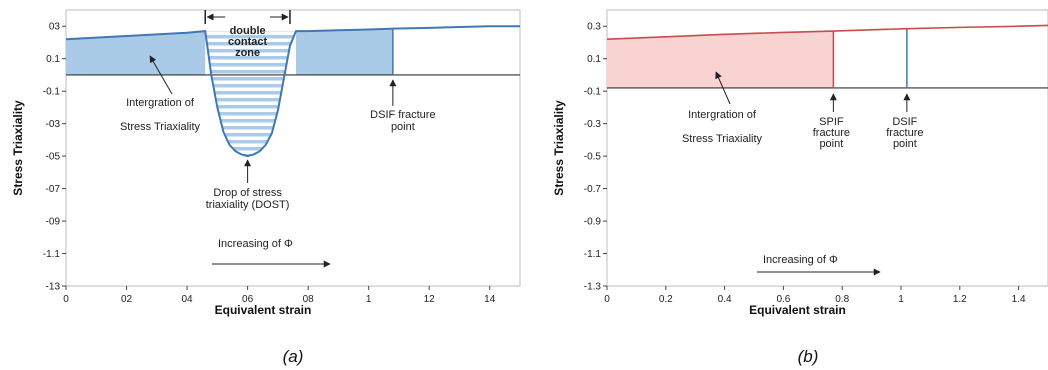 Image resolution: width=1048 pixels, height=370 pixels. I want to click on panel-a-dsif-label: DSIF fracture, so click(402, 115).